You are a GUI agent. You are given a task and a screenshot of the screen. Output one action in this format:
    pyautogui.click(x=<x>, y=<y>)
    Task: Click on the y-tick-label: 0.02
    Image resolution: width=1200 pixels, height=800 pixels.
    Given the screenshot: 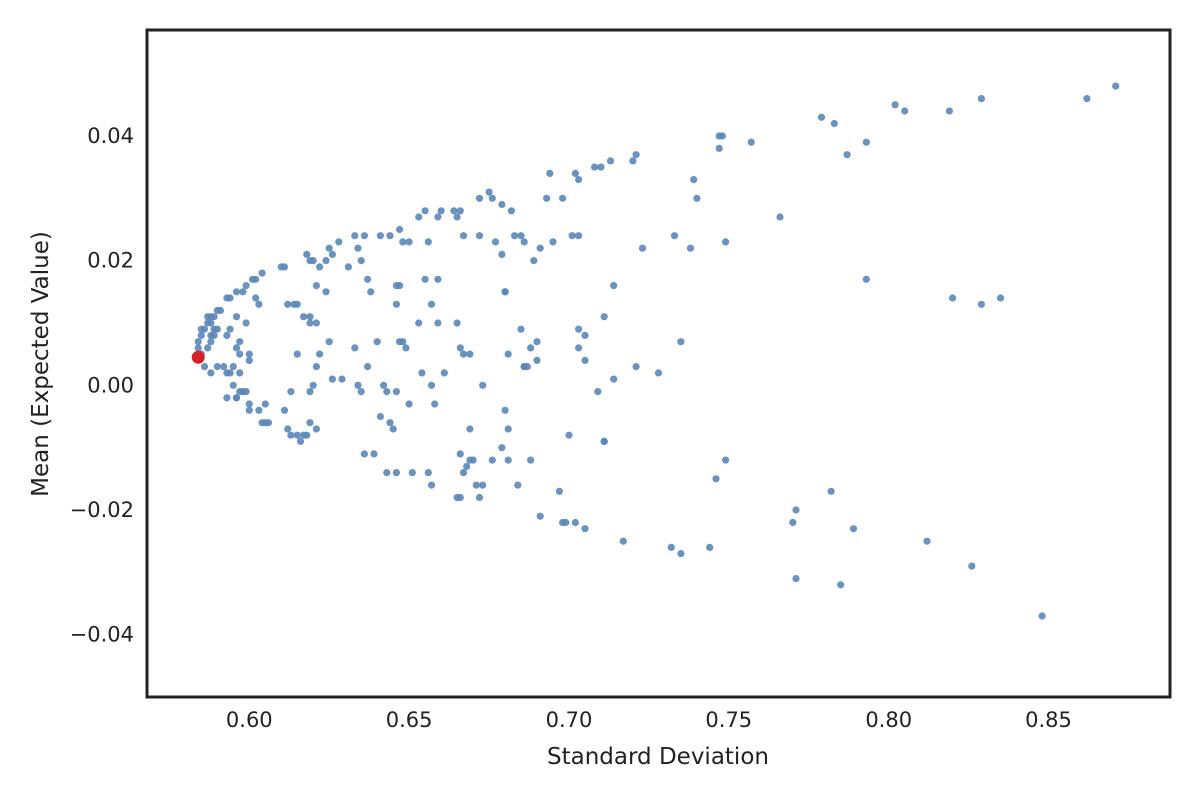 What is the action you would take?
    pyautogui.click(x=110, y=261)
    